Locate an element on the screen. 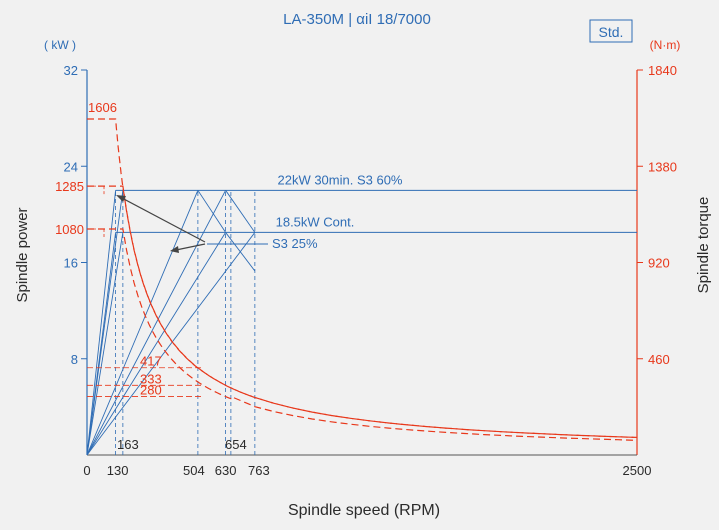 This screenshot has height=530, width=719. chart-title: LA-350M | αiI 18/7000 is located at coordinates (357, 19).